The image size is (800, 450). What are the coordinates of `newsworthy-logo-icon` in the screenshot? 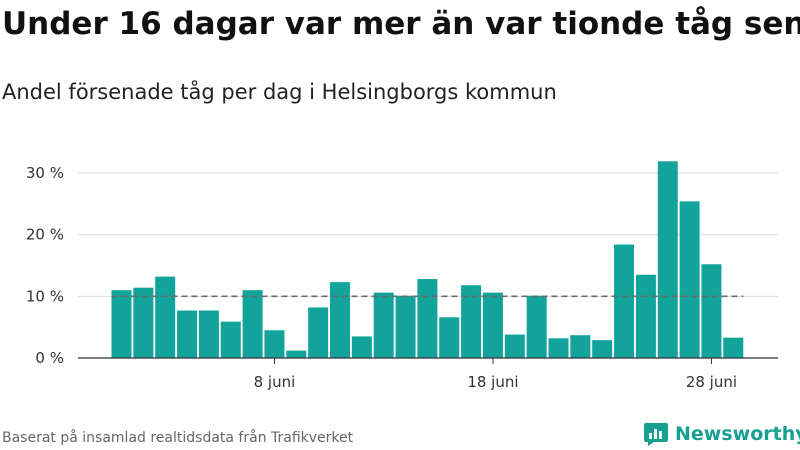 It's located at (656, 434).